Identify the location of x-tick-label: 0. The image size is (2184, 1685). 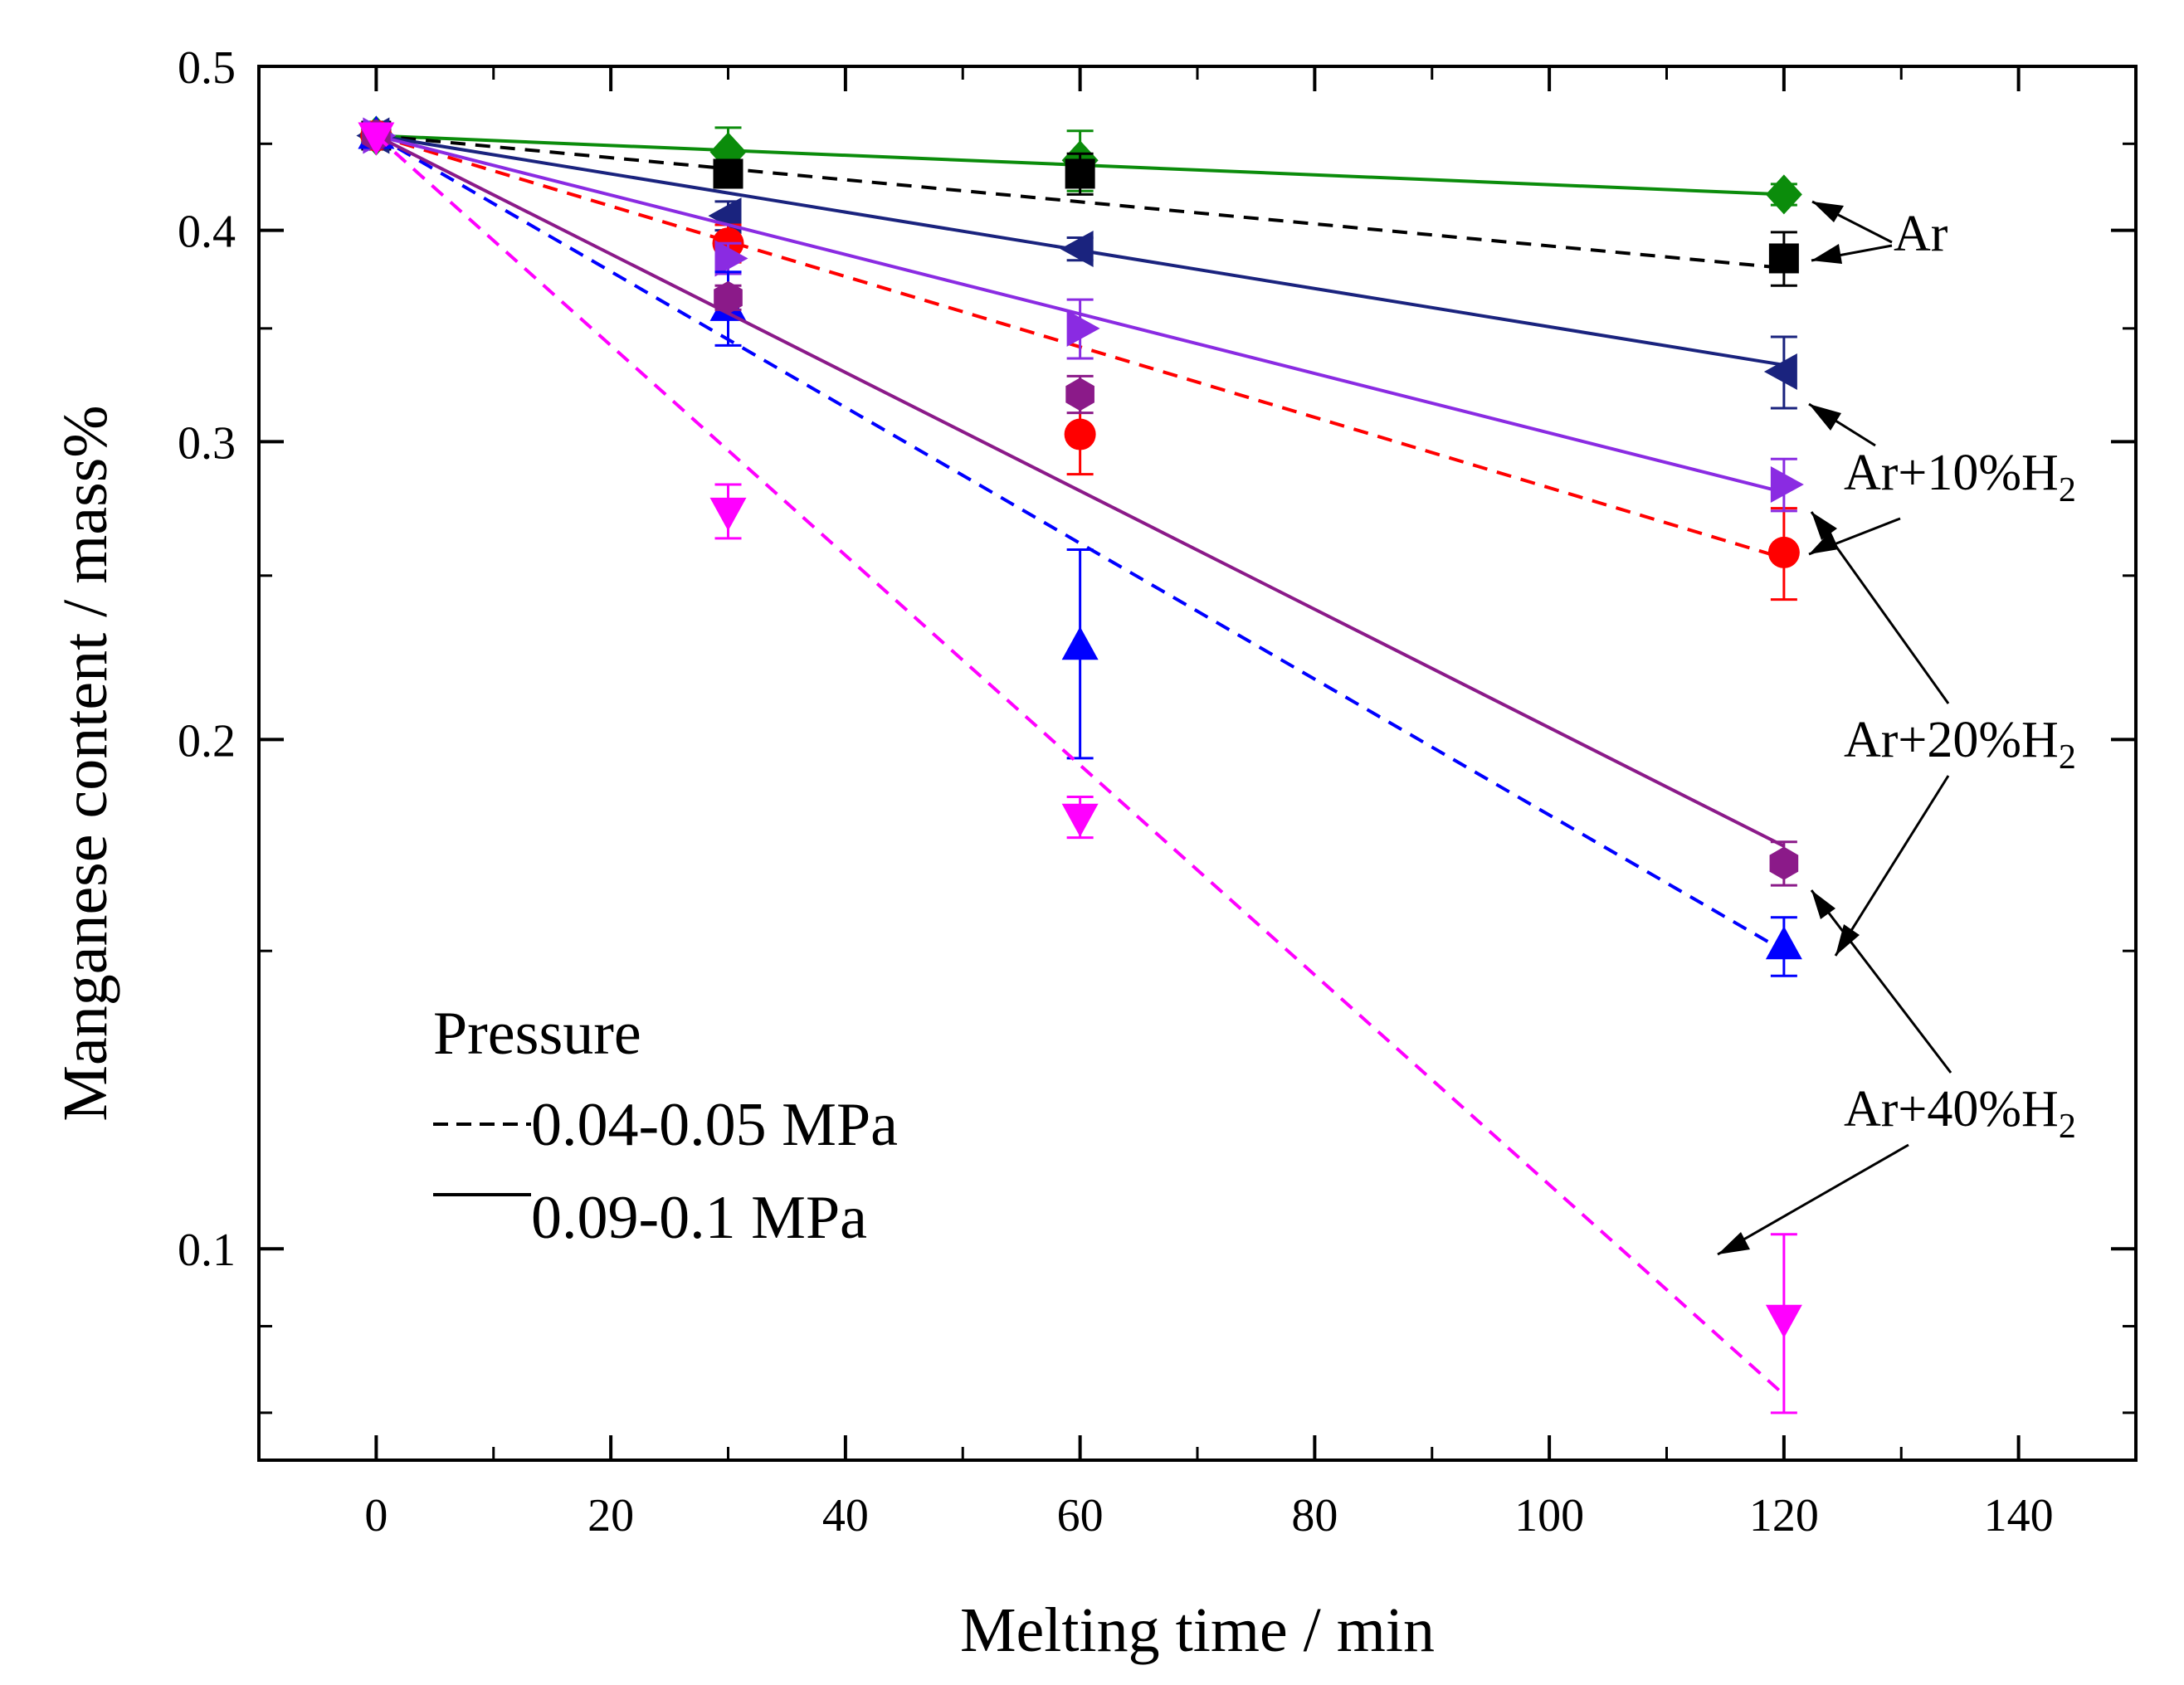
(376, 1515).